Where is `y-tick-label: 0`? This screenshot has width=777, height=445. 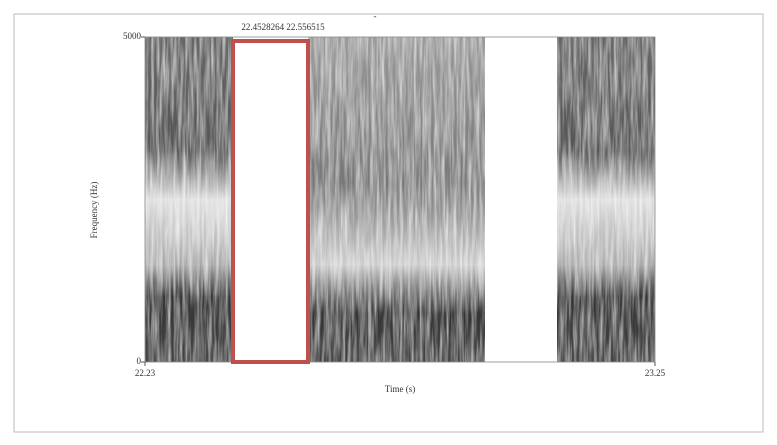
y-tick-label: 0 is located at coordinates (139, 361).